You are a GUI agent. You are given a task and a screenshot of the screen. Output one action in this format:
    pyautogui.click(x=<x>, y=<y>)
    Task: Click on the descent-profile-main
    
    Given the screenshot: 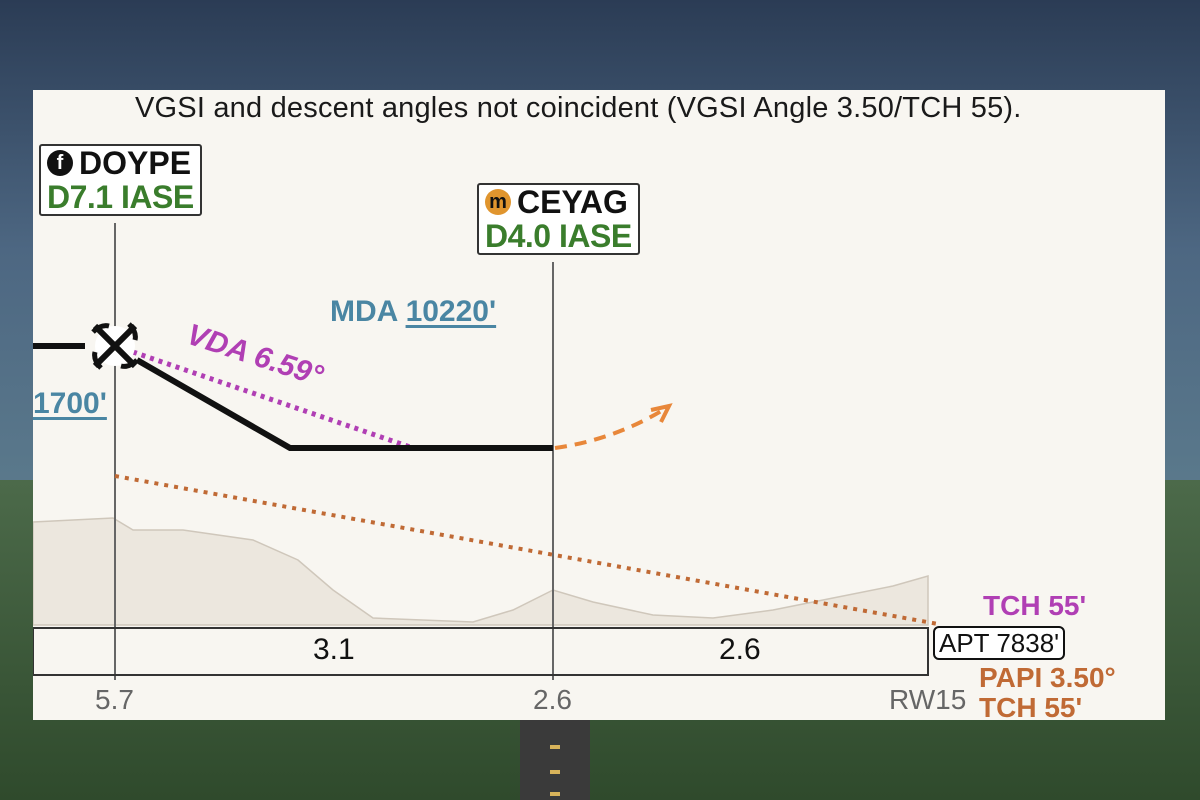 What is the action you would take?
    pyautogui.click(x=344, y=404)
    